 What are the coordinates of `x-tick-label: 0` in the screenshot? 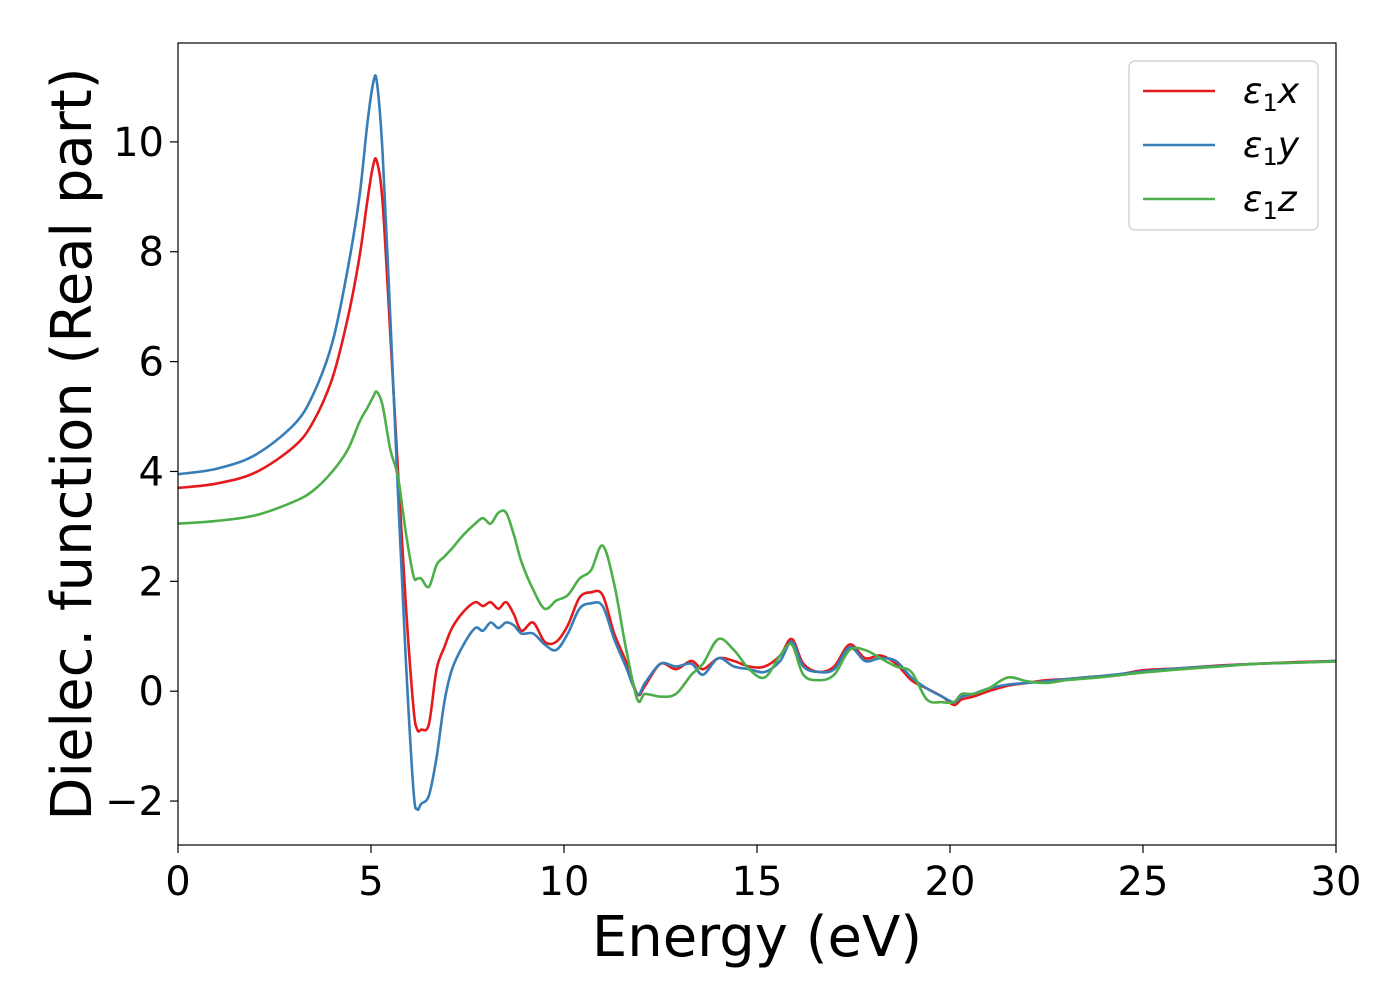 It's located at (177, 882).